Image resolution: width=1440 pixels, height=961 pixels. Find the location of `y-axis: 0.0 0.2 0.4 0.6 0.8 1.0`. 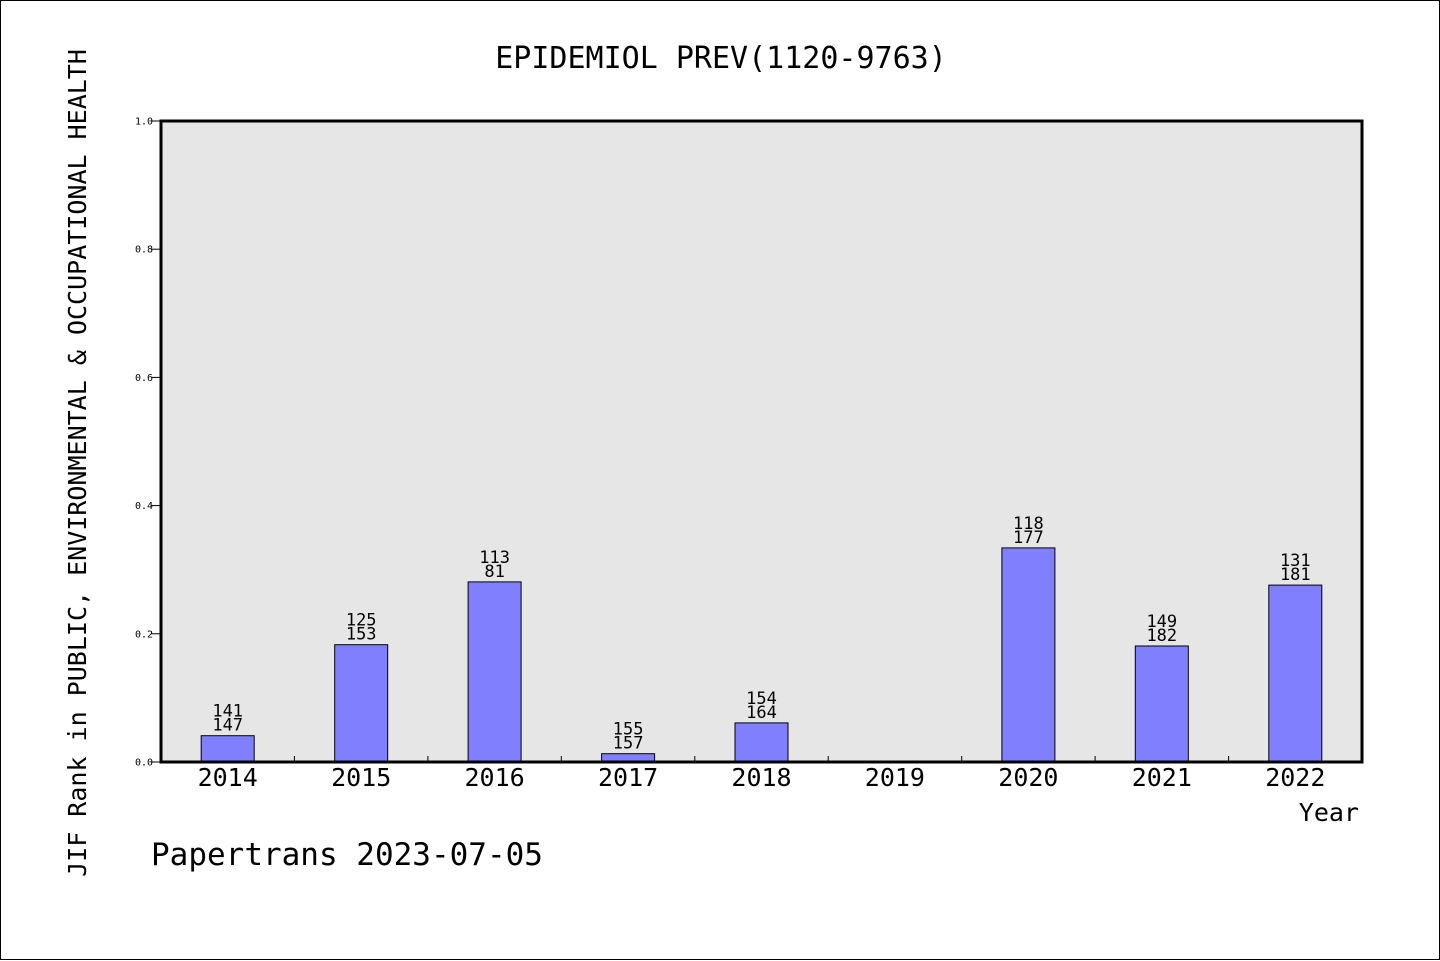

y-axis: 0.0 0.2 0.4 0.6 0.8 1.0 is located at coordinates (148, 443).